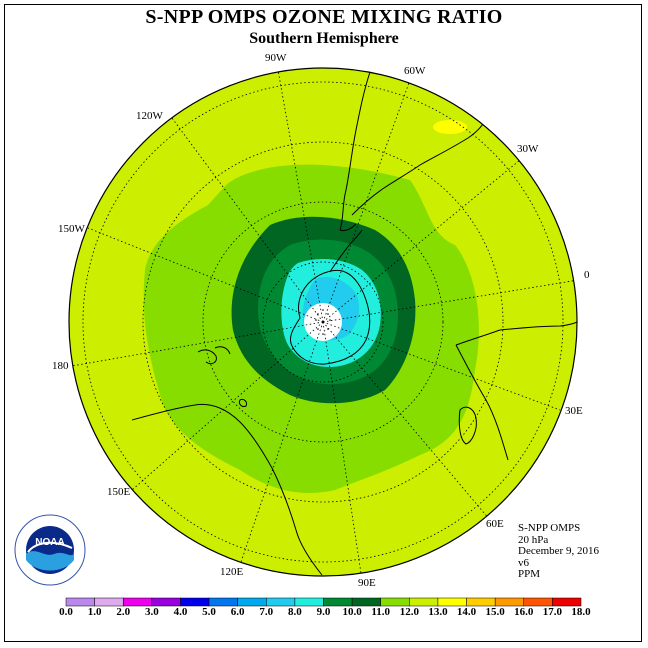 The image size is (648, 648). Describe the element at coordinates (324, 38) in the screenshot. I see `page-subtitle: Southern Hemisphere` at that location.